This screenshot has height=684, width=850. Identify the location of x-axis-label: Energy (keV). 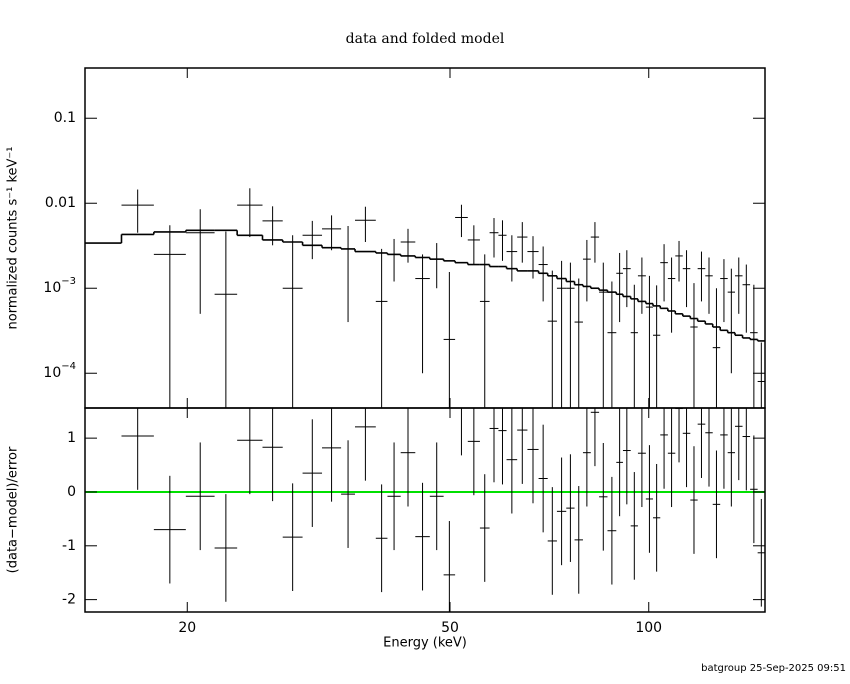
(425, 643).